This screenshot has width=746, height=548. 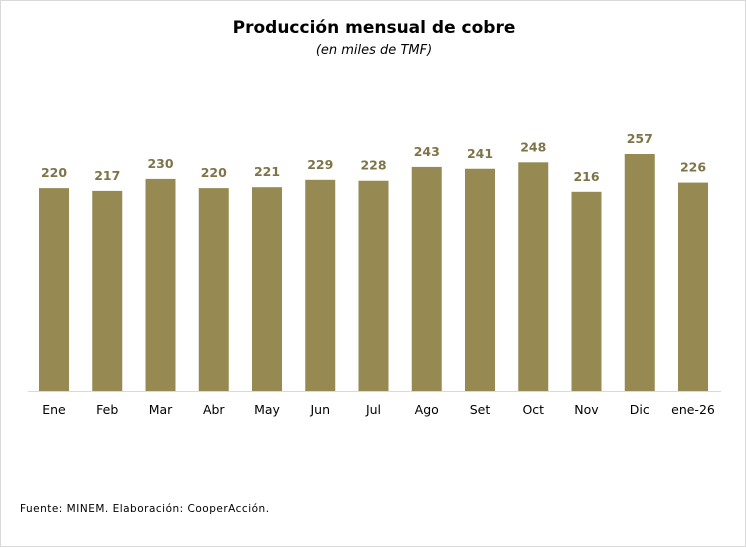 I want to click on x-tick-label: Set, so click(x=480, y=409).